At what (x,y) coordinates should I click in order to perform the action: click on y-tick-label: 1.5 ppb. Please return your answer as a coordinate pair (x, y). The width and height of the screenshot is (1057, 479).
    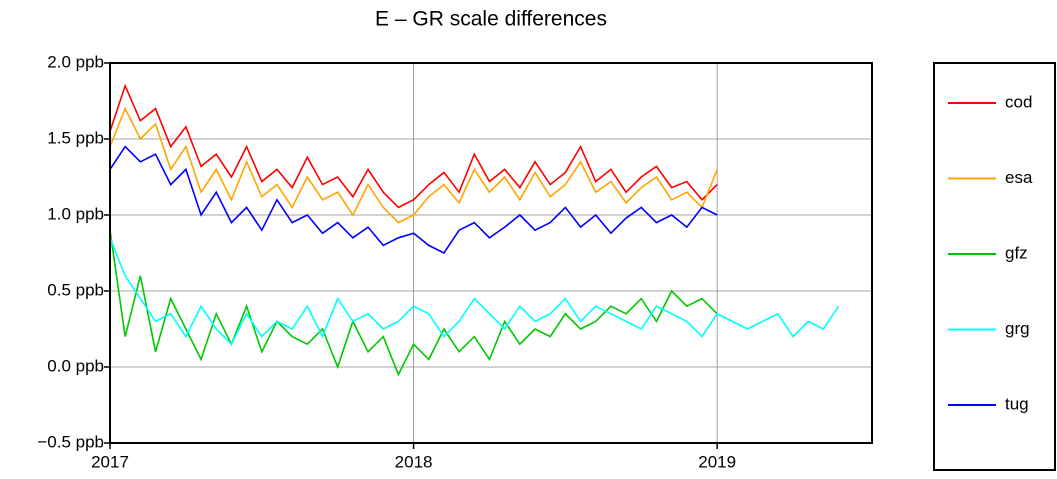
    Looking at the image, I should click on (75, 137).